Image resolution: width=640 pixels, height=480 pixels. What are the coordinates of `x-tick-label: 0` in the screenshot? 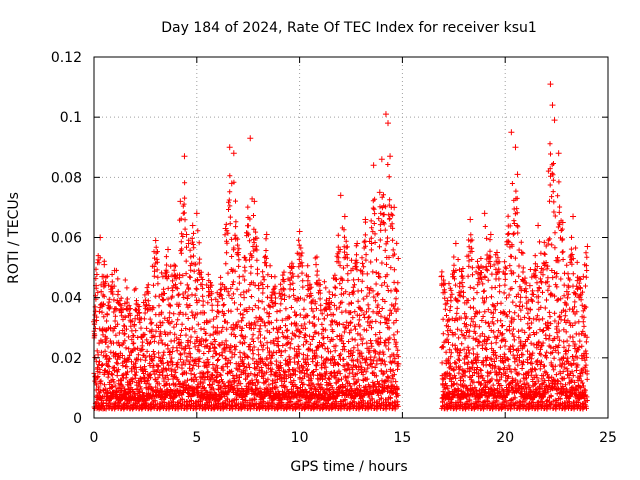 It's located at (94, 438).